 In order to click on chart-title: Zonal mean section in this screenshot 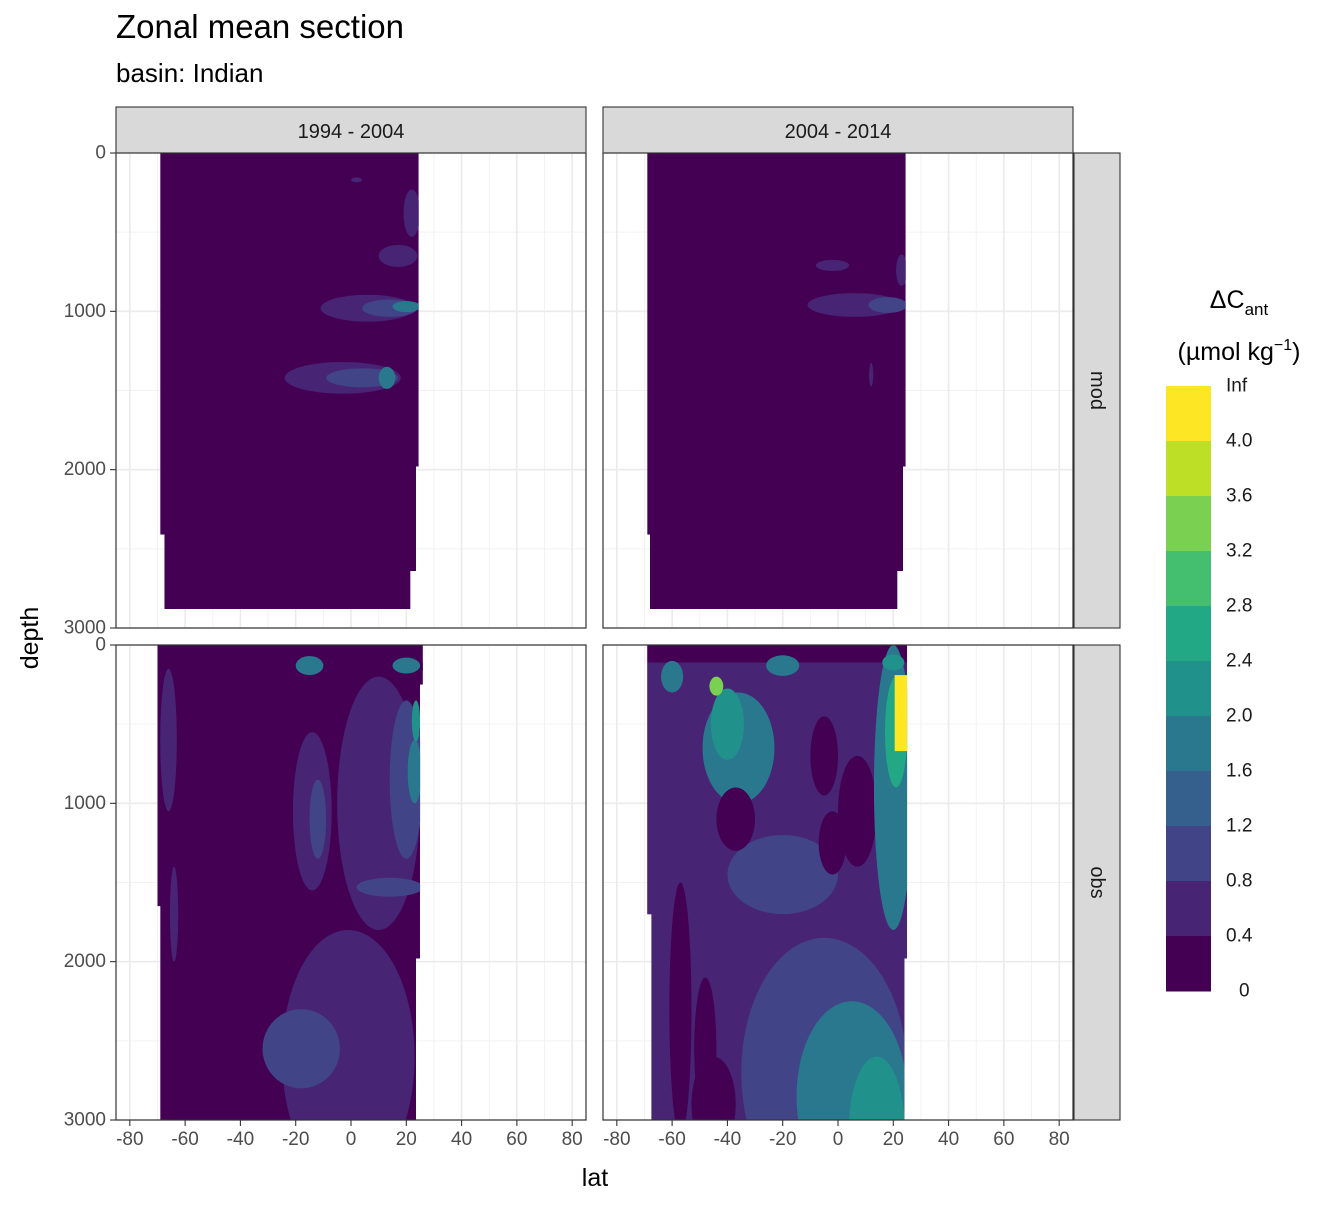, I will do `click(260, 26)`.